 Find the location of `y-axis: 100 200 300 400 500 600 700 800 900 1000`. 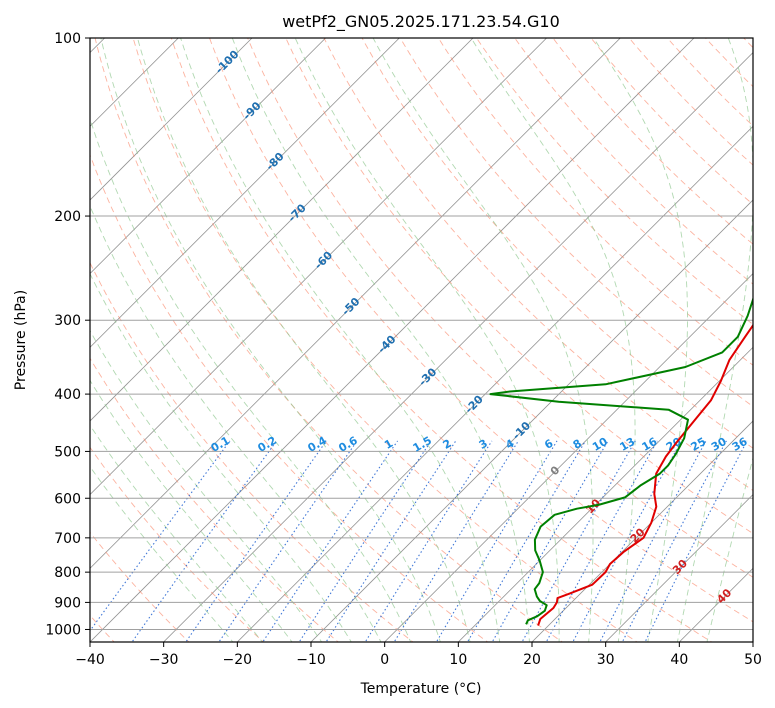

y-axis: 100 200 300 400 500 600 700 800 900 1000 is located at coordinates (67, 334).